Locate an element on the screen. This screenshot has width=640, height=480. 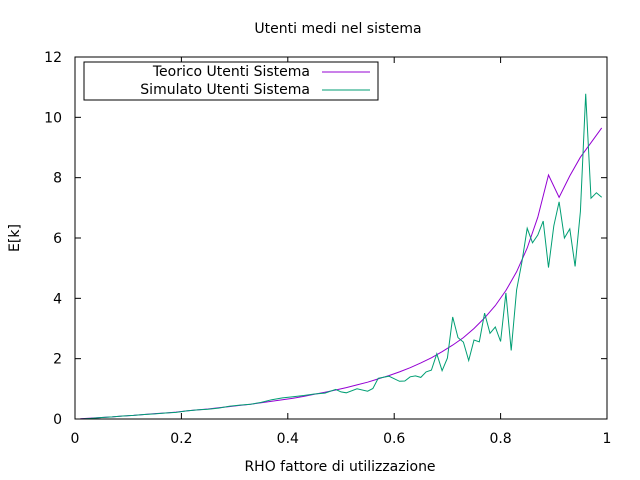
x-tick-label: 1 is located at coordinates (607, 439).